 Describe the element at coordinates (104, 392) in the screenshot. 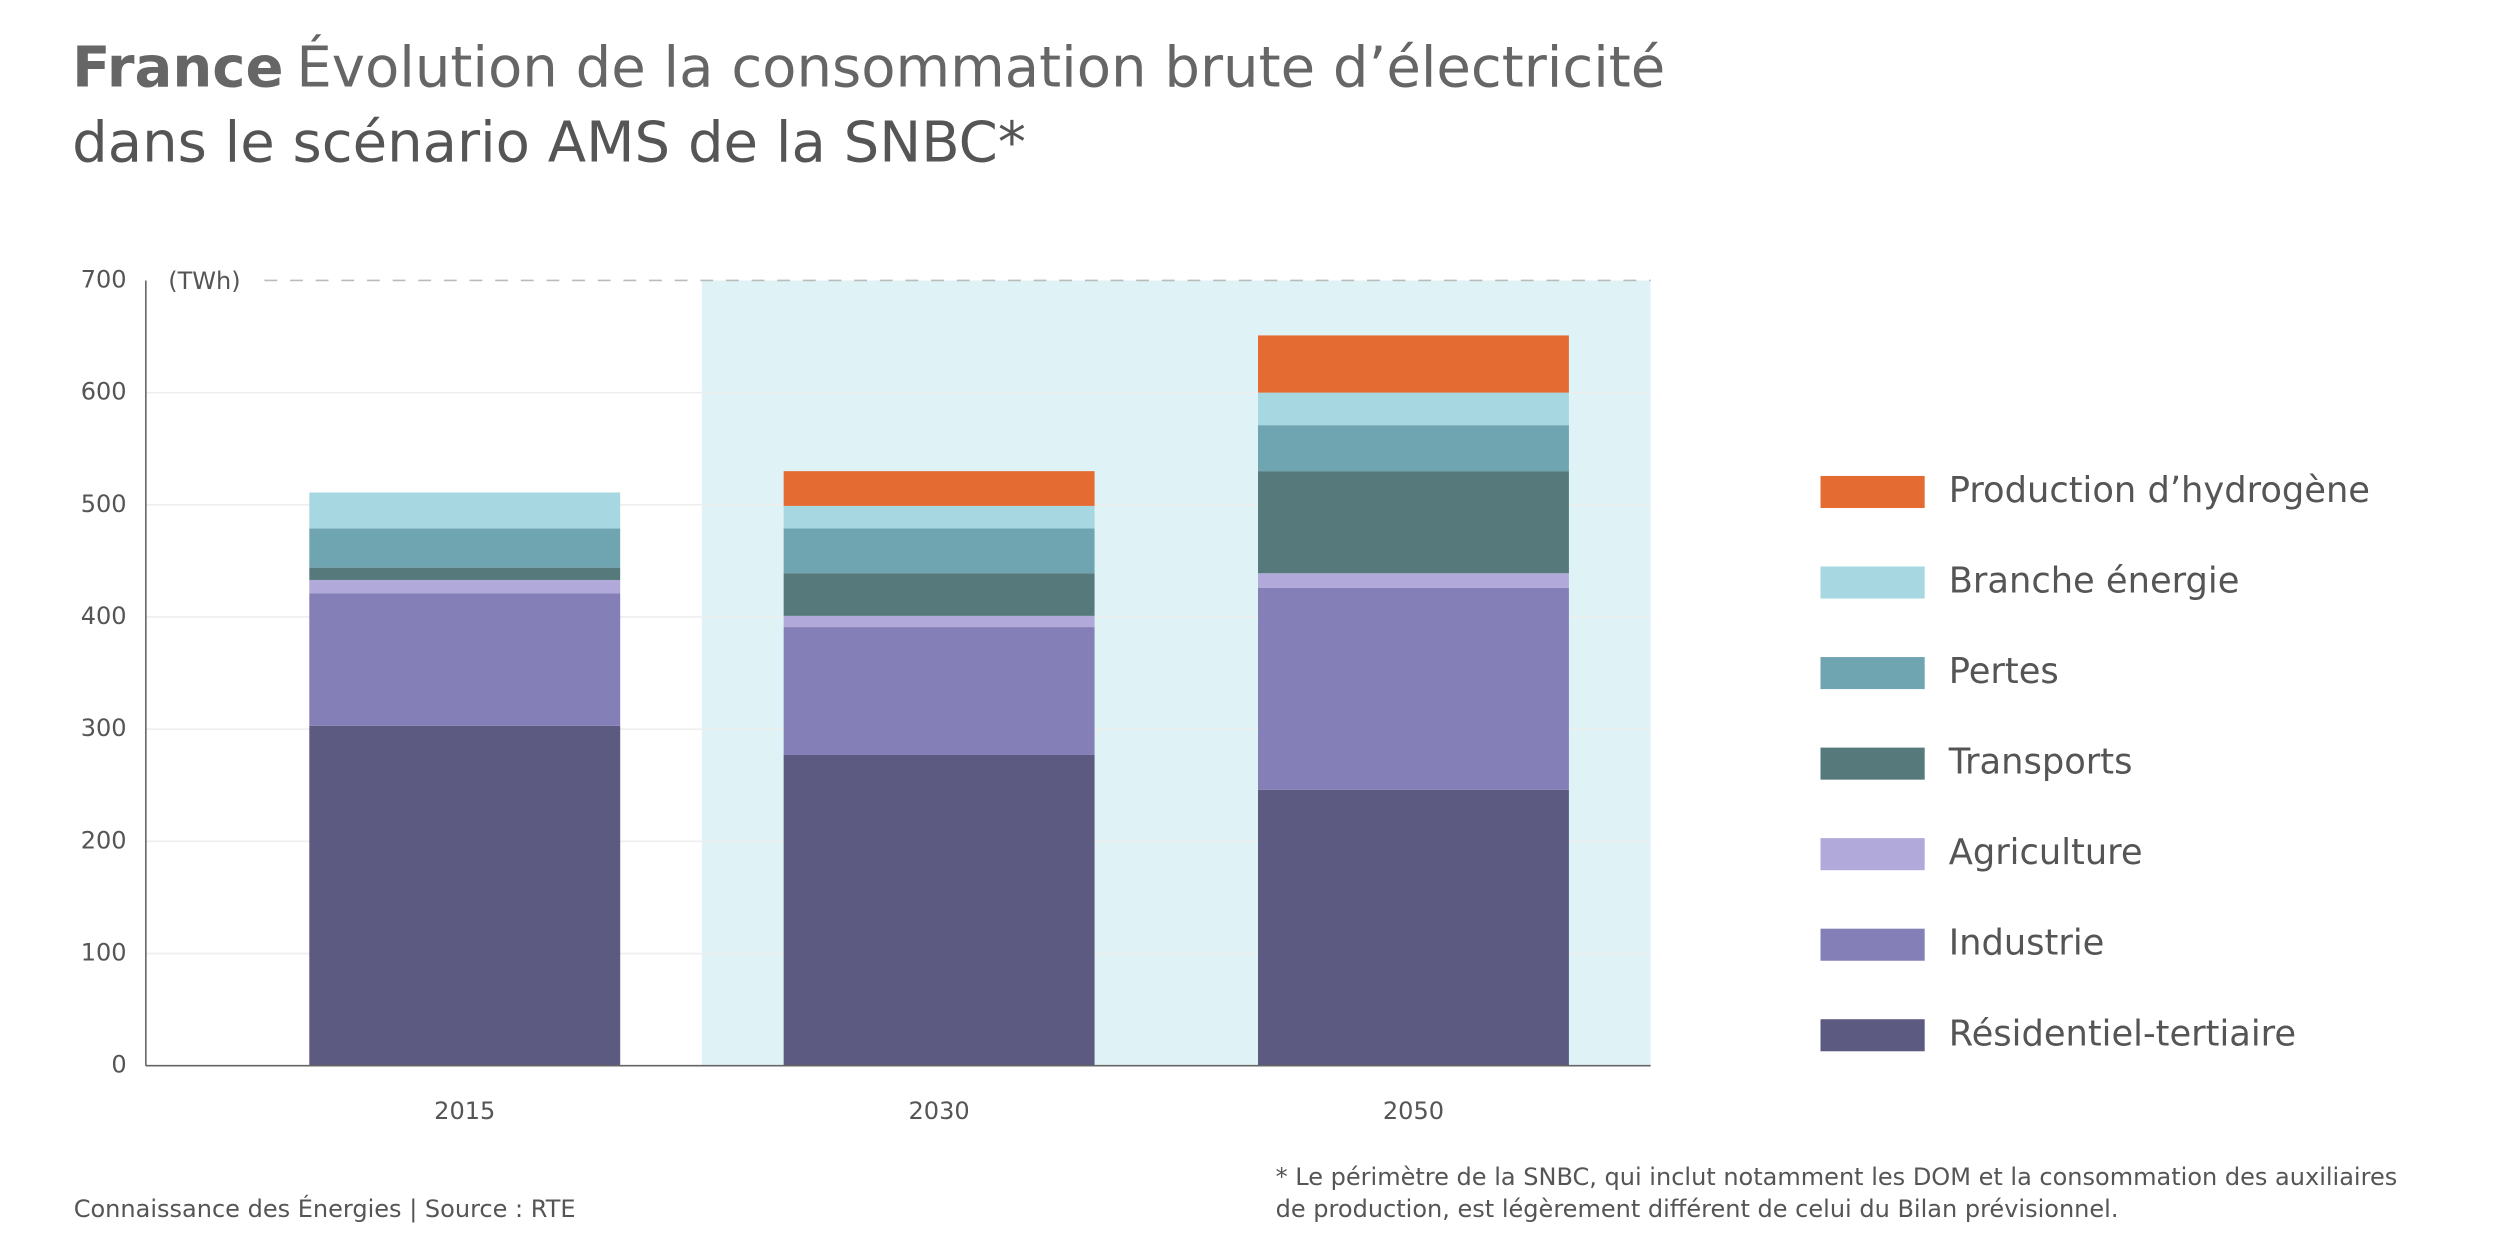

I see `y-tick-label: 600` at that location.